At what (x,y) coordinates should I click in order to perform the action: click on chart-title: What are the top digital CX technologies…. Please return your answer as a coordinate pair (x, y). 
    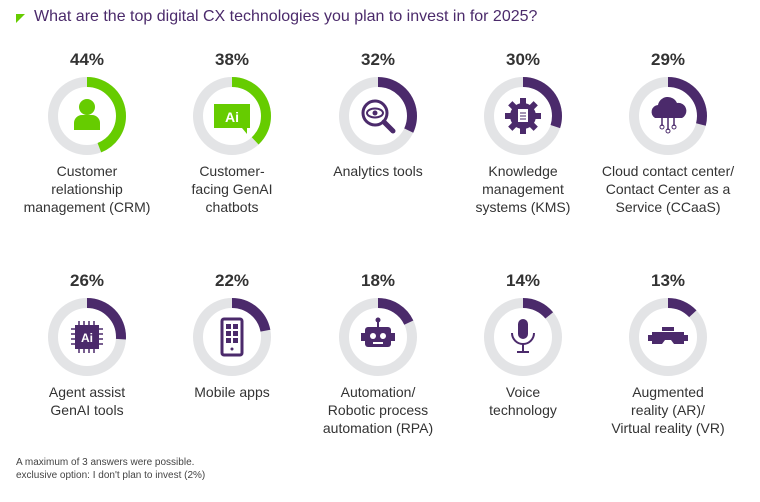
    Looking at the image, I should click on (276, 17).